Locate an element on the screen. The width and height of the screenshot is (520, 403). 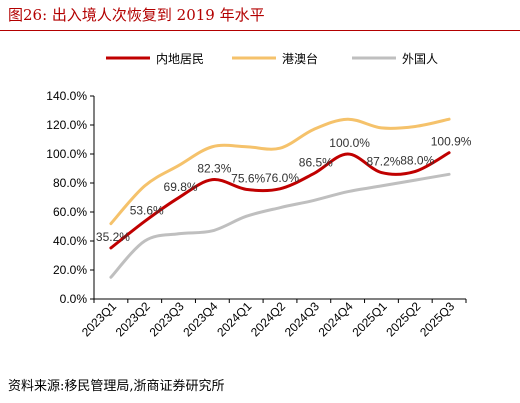
y-tick-label: 40.0% is located at coordinates (70, 241).